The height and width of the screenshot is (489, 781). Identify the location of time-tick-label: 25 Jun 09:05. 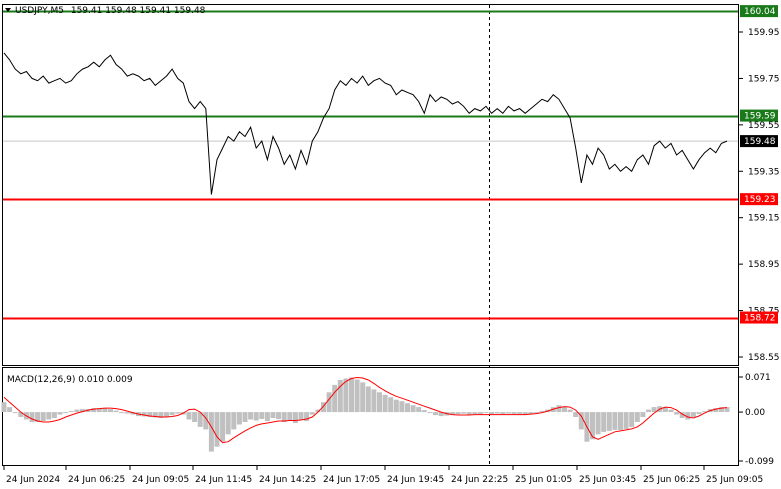
(734, 480).